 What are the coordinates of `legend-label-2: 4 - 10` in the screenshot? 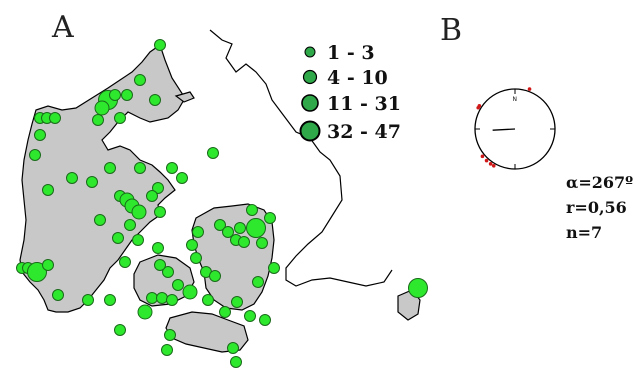 It's located at (357, 78).